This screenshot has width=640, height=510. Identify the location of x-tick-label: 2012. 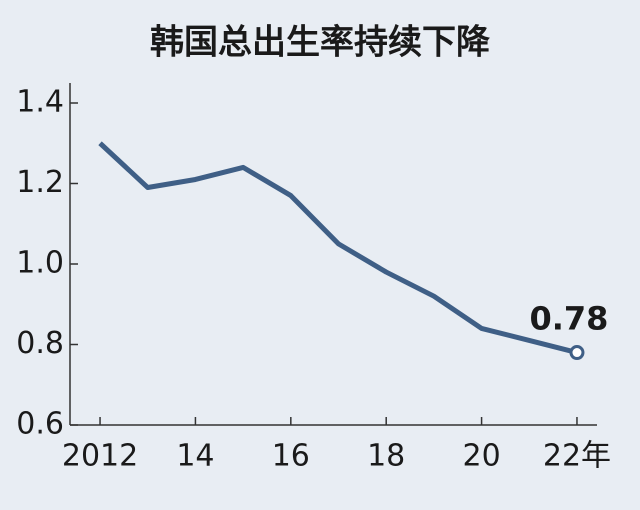
(100, 456).